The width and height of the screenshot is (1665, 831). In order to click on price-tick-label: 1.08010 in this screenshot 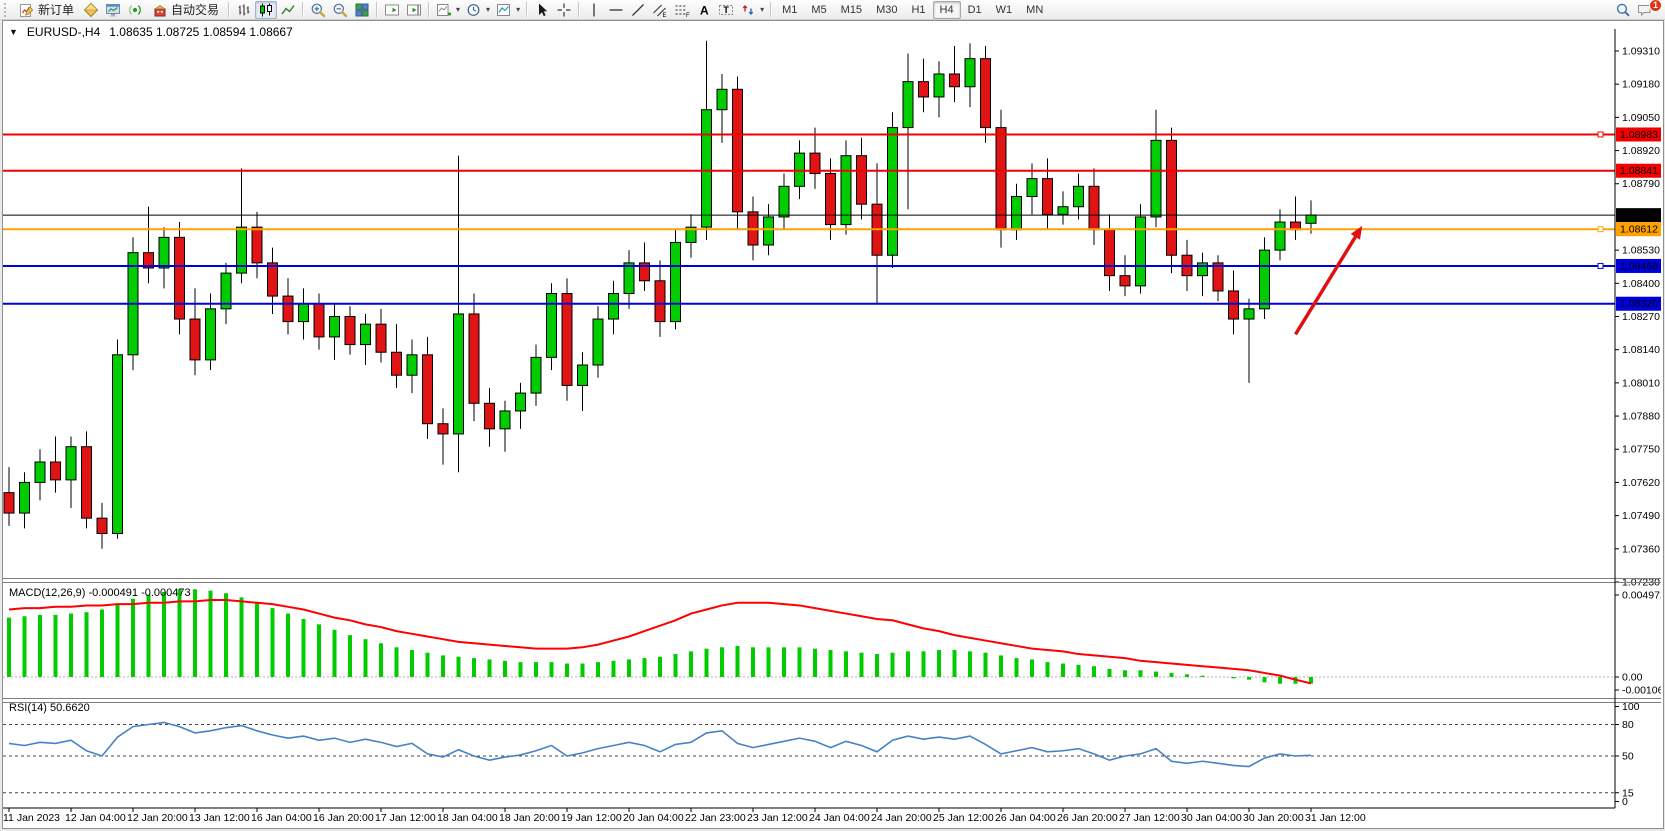, I will do `click(1641, 383)`.